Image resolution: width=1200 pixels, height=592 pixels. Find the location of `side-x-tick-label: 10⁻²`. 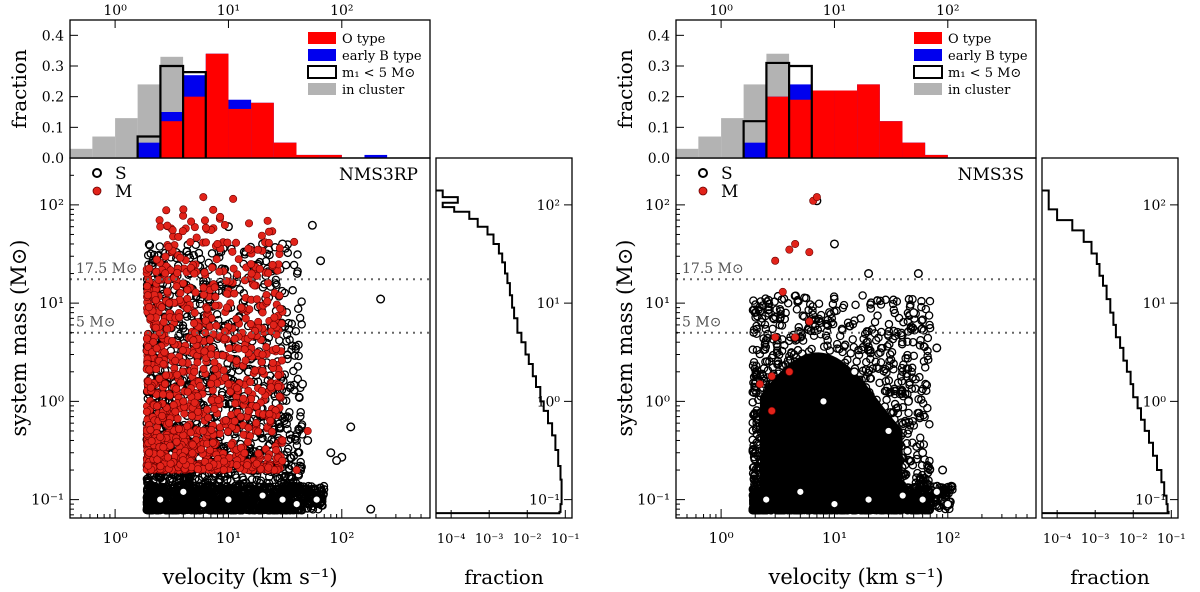

side-x-tick-label: 10⁻² is located at coordinates (527, 539).